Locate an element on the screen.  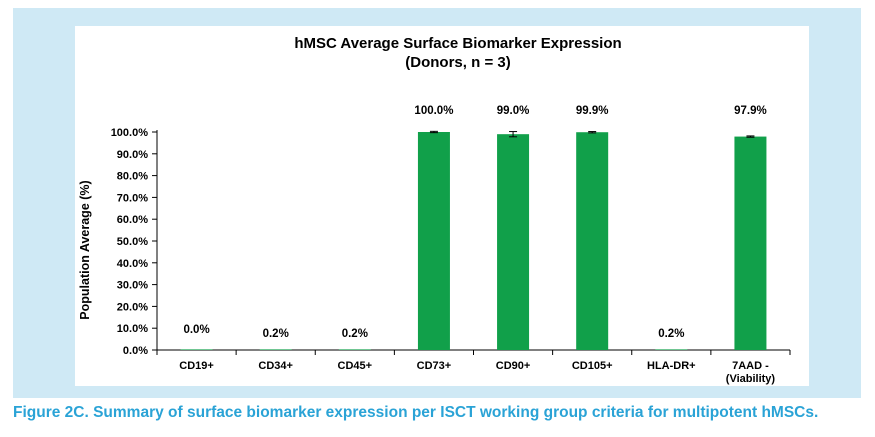
y-tick-label: 30.0% is located at coordinates (132, 286).